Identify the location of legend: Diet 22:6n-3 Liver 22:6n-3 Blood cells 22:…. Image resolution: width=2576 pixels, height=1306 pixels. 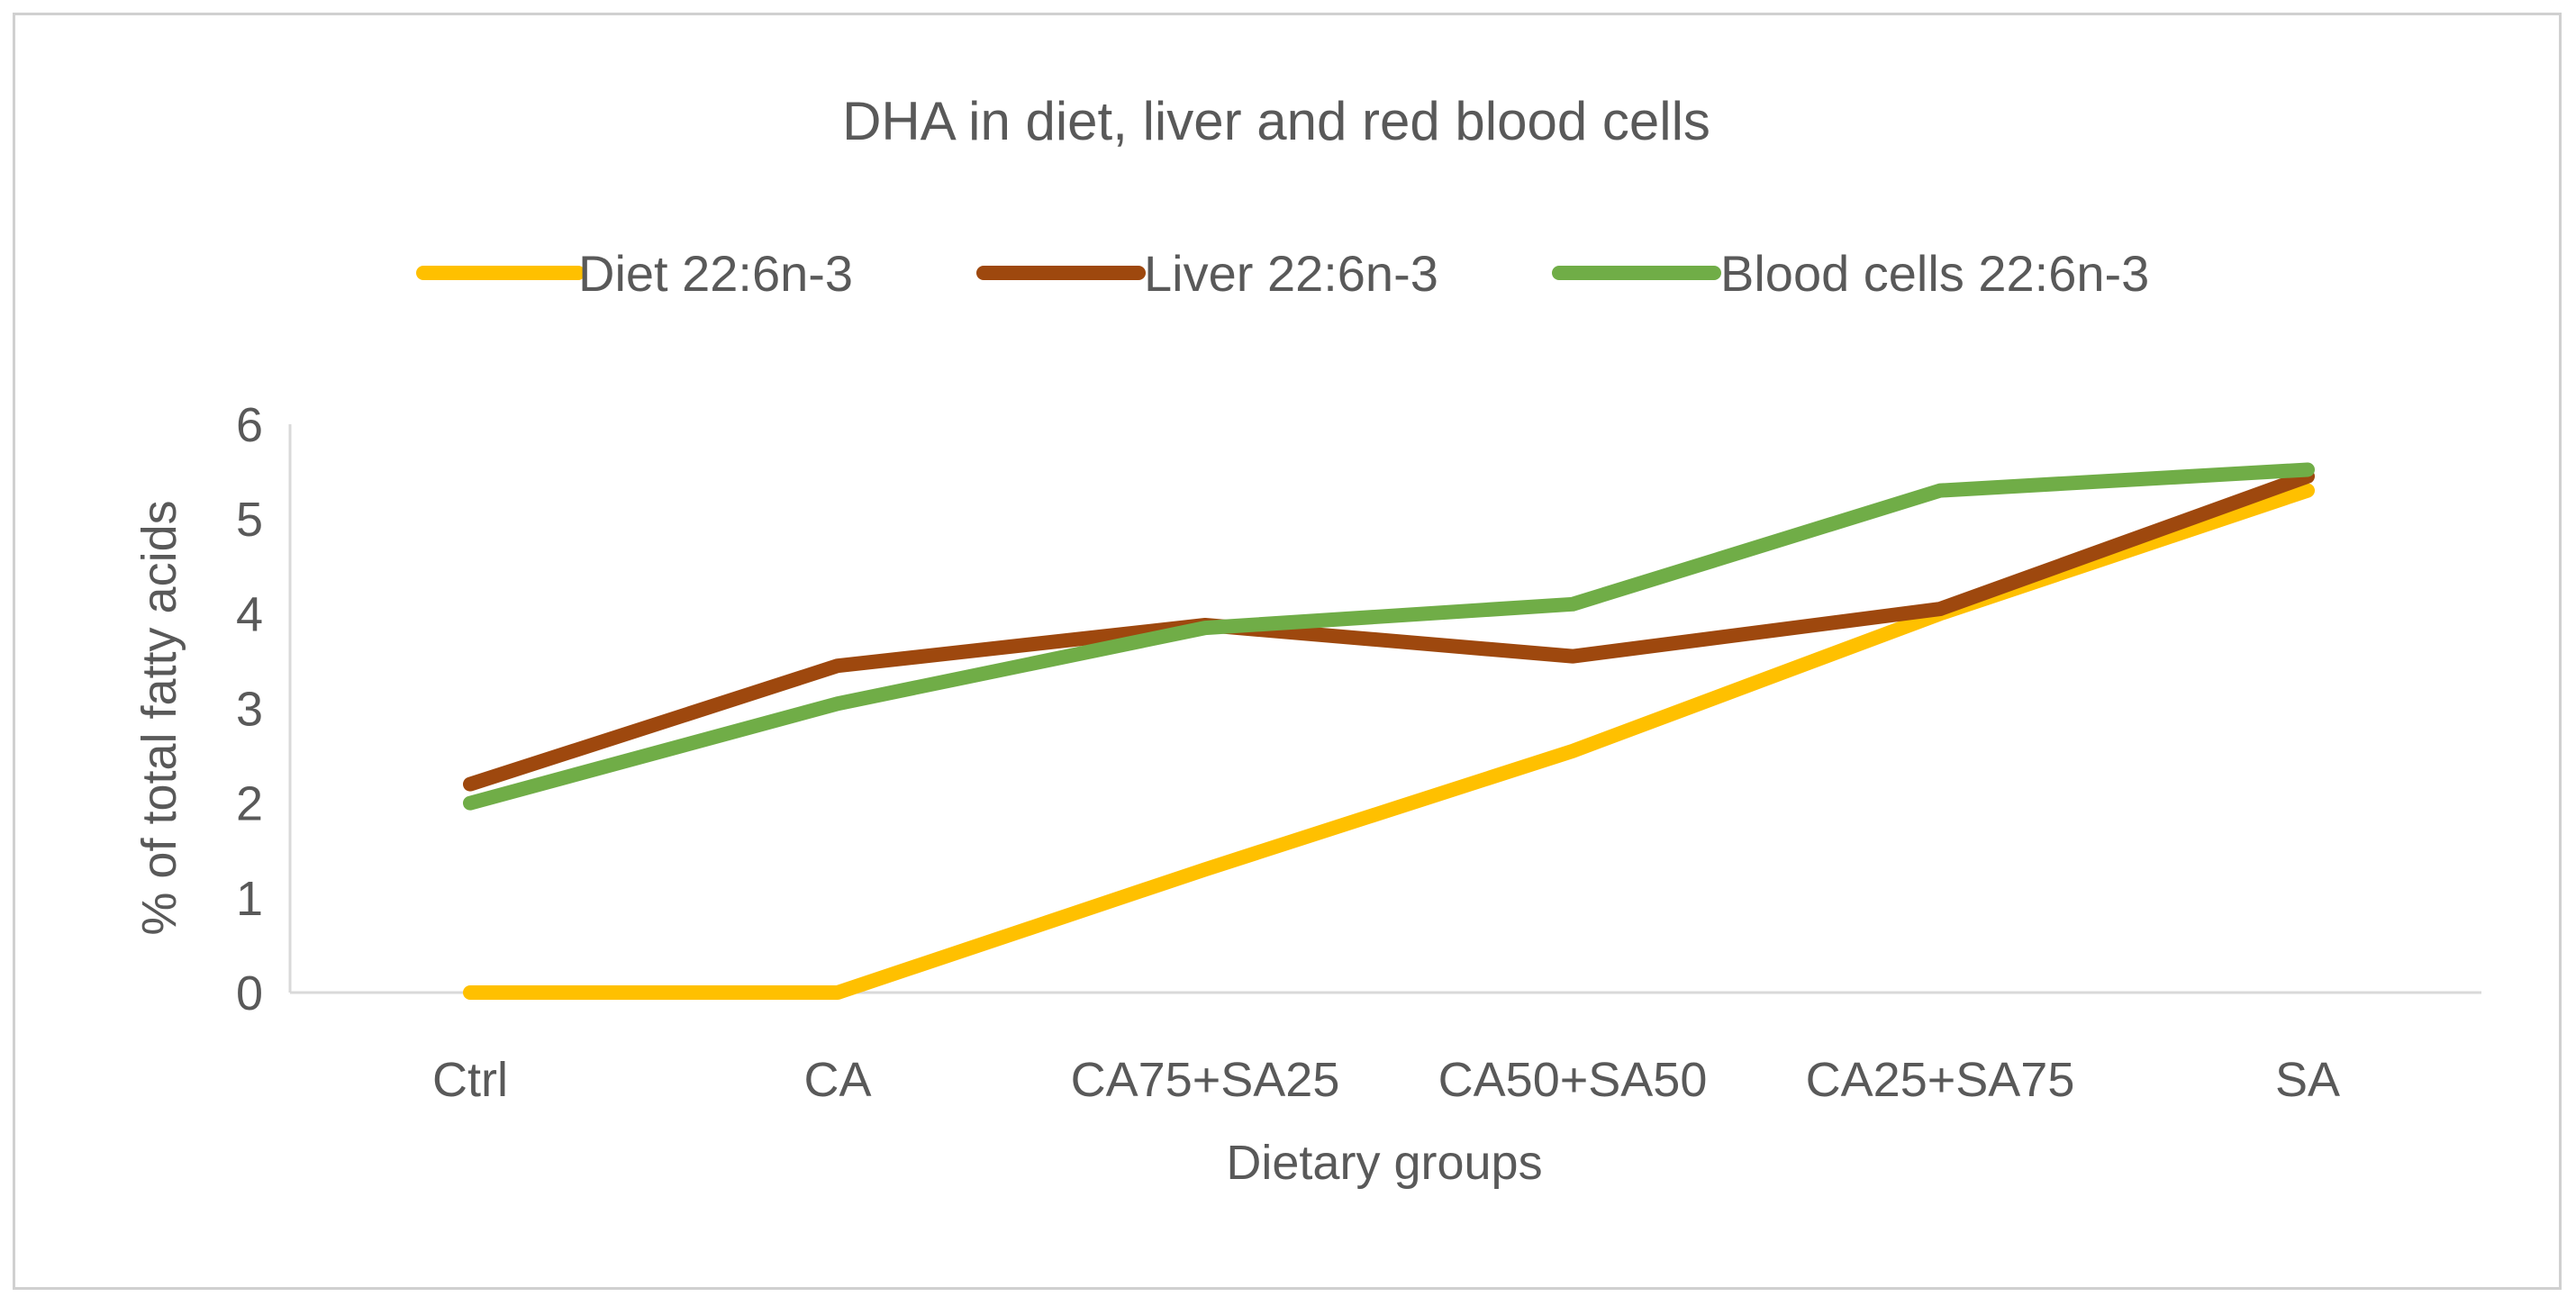
(1282, 274).